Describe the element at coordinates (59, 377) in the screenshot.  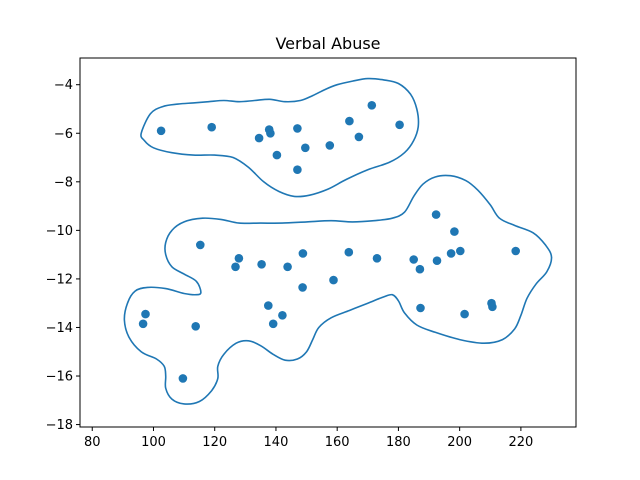
I see `y-tick-label: −16` at that location.